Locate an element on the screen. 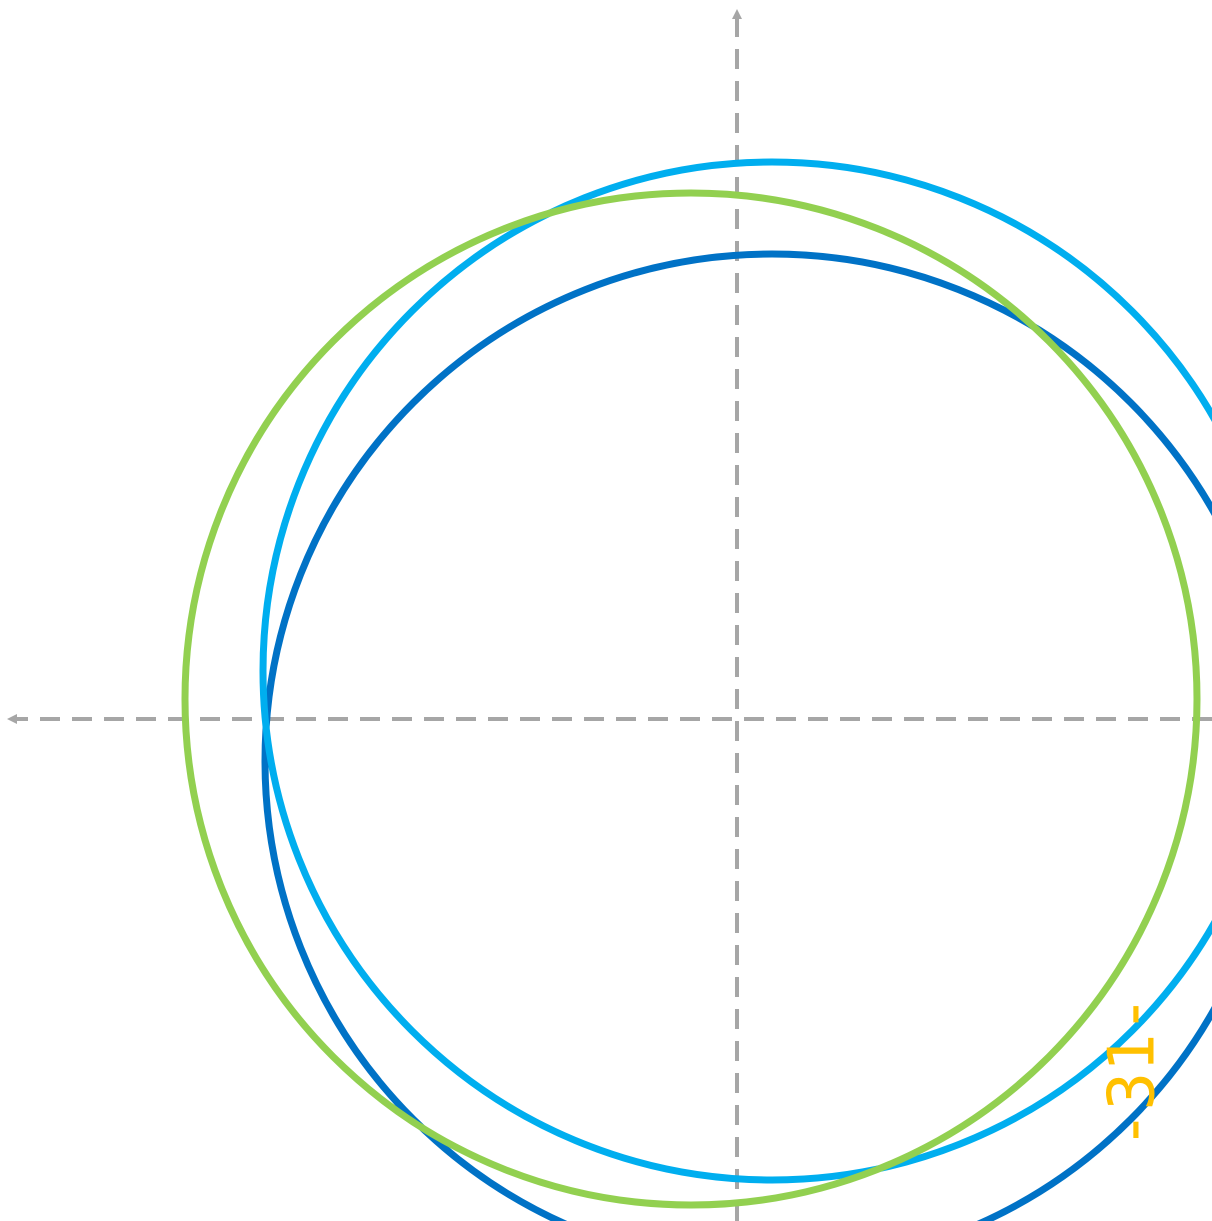 This screenshot has width=1212, height=1221. rotated-label: -31- is located at coordinates (1133, 1072).